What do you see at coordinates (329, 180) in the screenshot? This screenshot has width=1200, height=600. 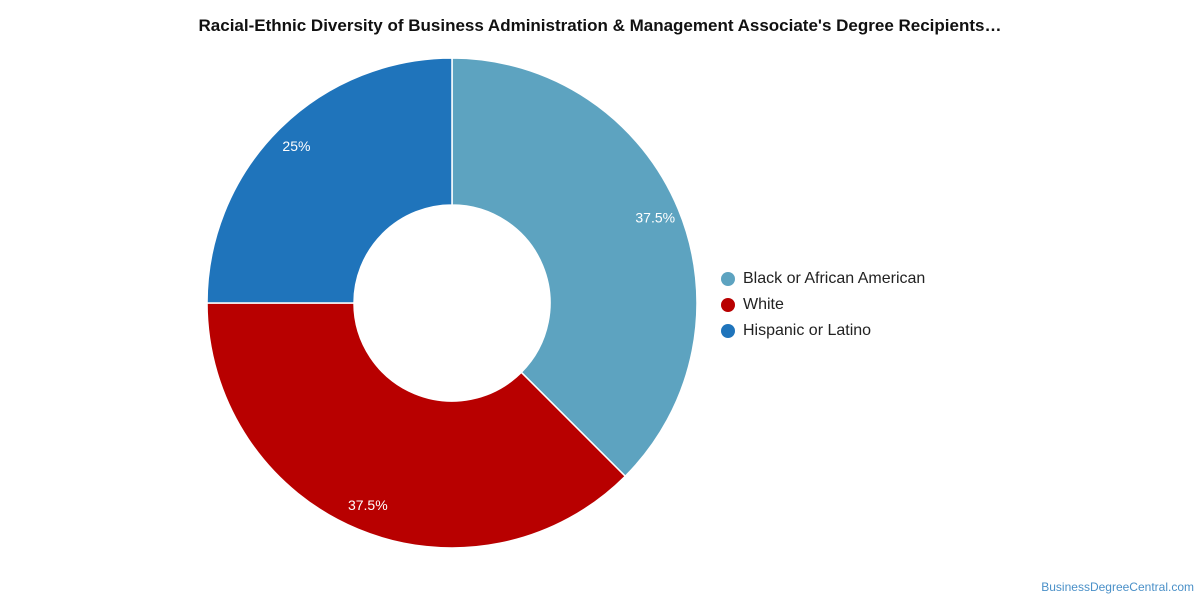 I see `slice-hispanic-or-latino` at bounding box center [329, 180].